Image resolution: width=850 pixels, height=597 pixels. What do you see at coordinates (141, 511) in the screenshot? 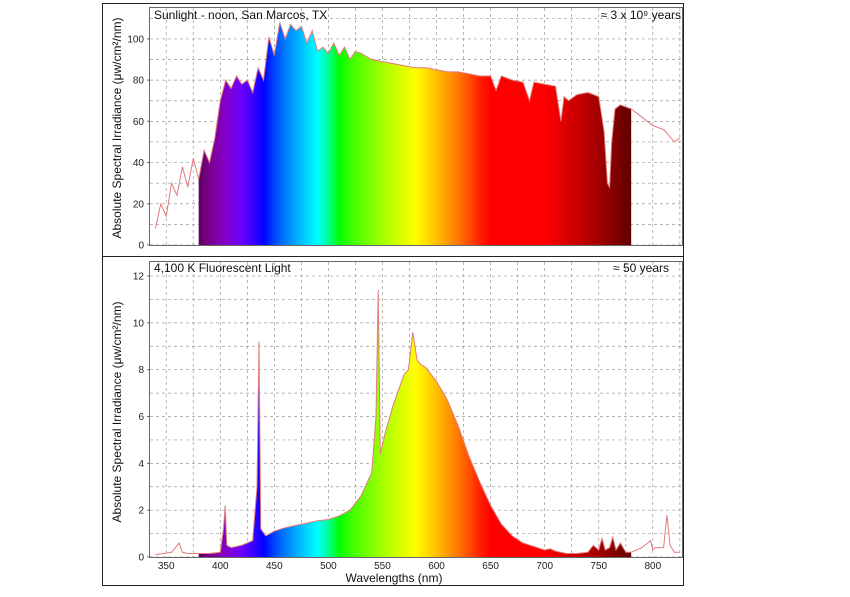
I see `y-tick-label: 2` at bounding box center [141, 511].